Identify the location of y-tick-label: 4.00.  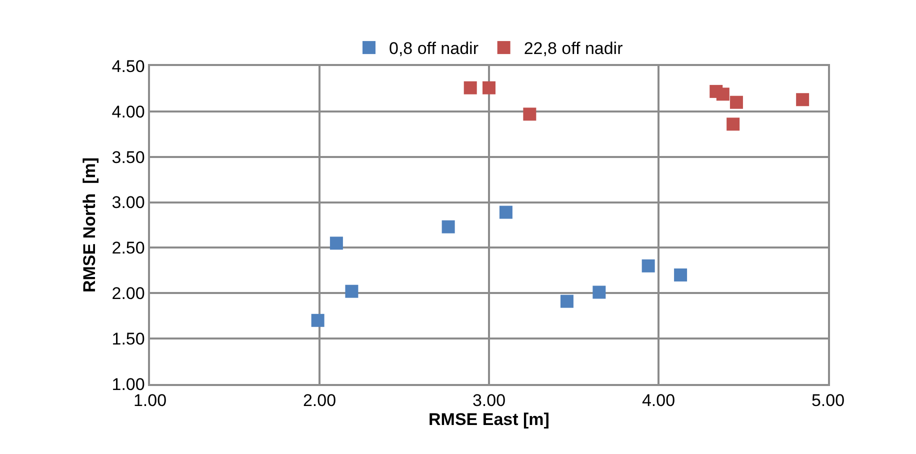
(128, 112).